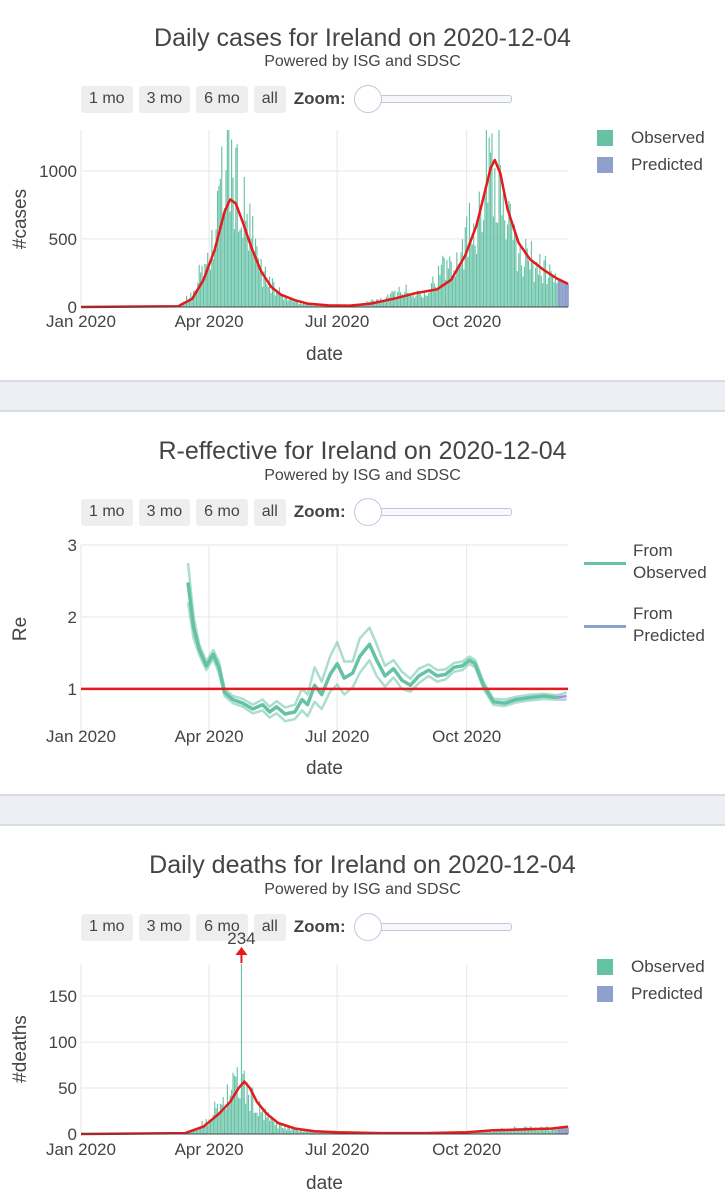 Image resolution: width=725 pixels, height=1200 pixels. Describe the element at coordinates (362, 38) in the screenshot. I see `cases-title: Daily cases for Ireland on 2020-12-04` at that location.